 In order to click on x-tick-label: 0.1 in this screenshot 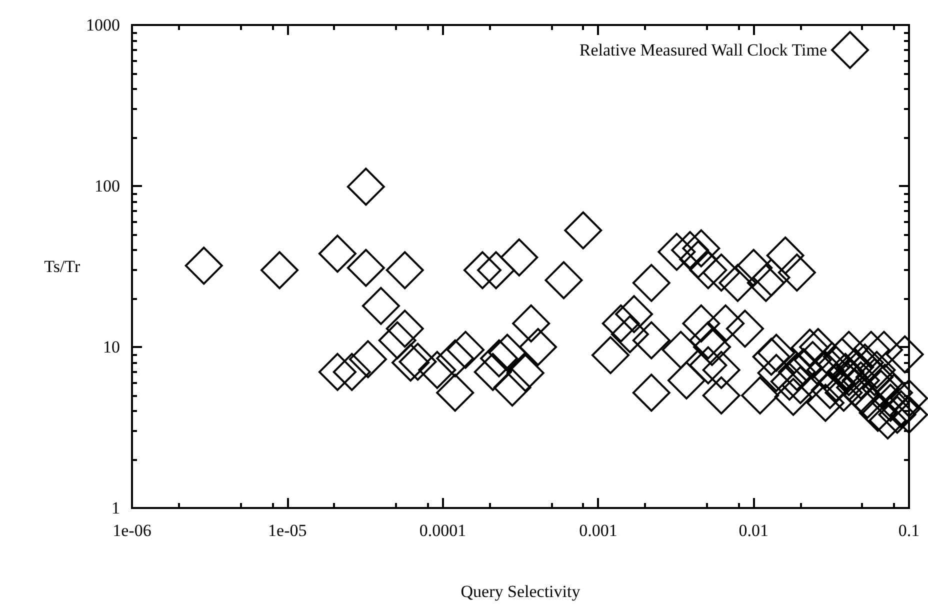, I will do `click(909, 530)`.